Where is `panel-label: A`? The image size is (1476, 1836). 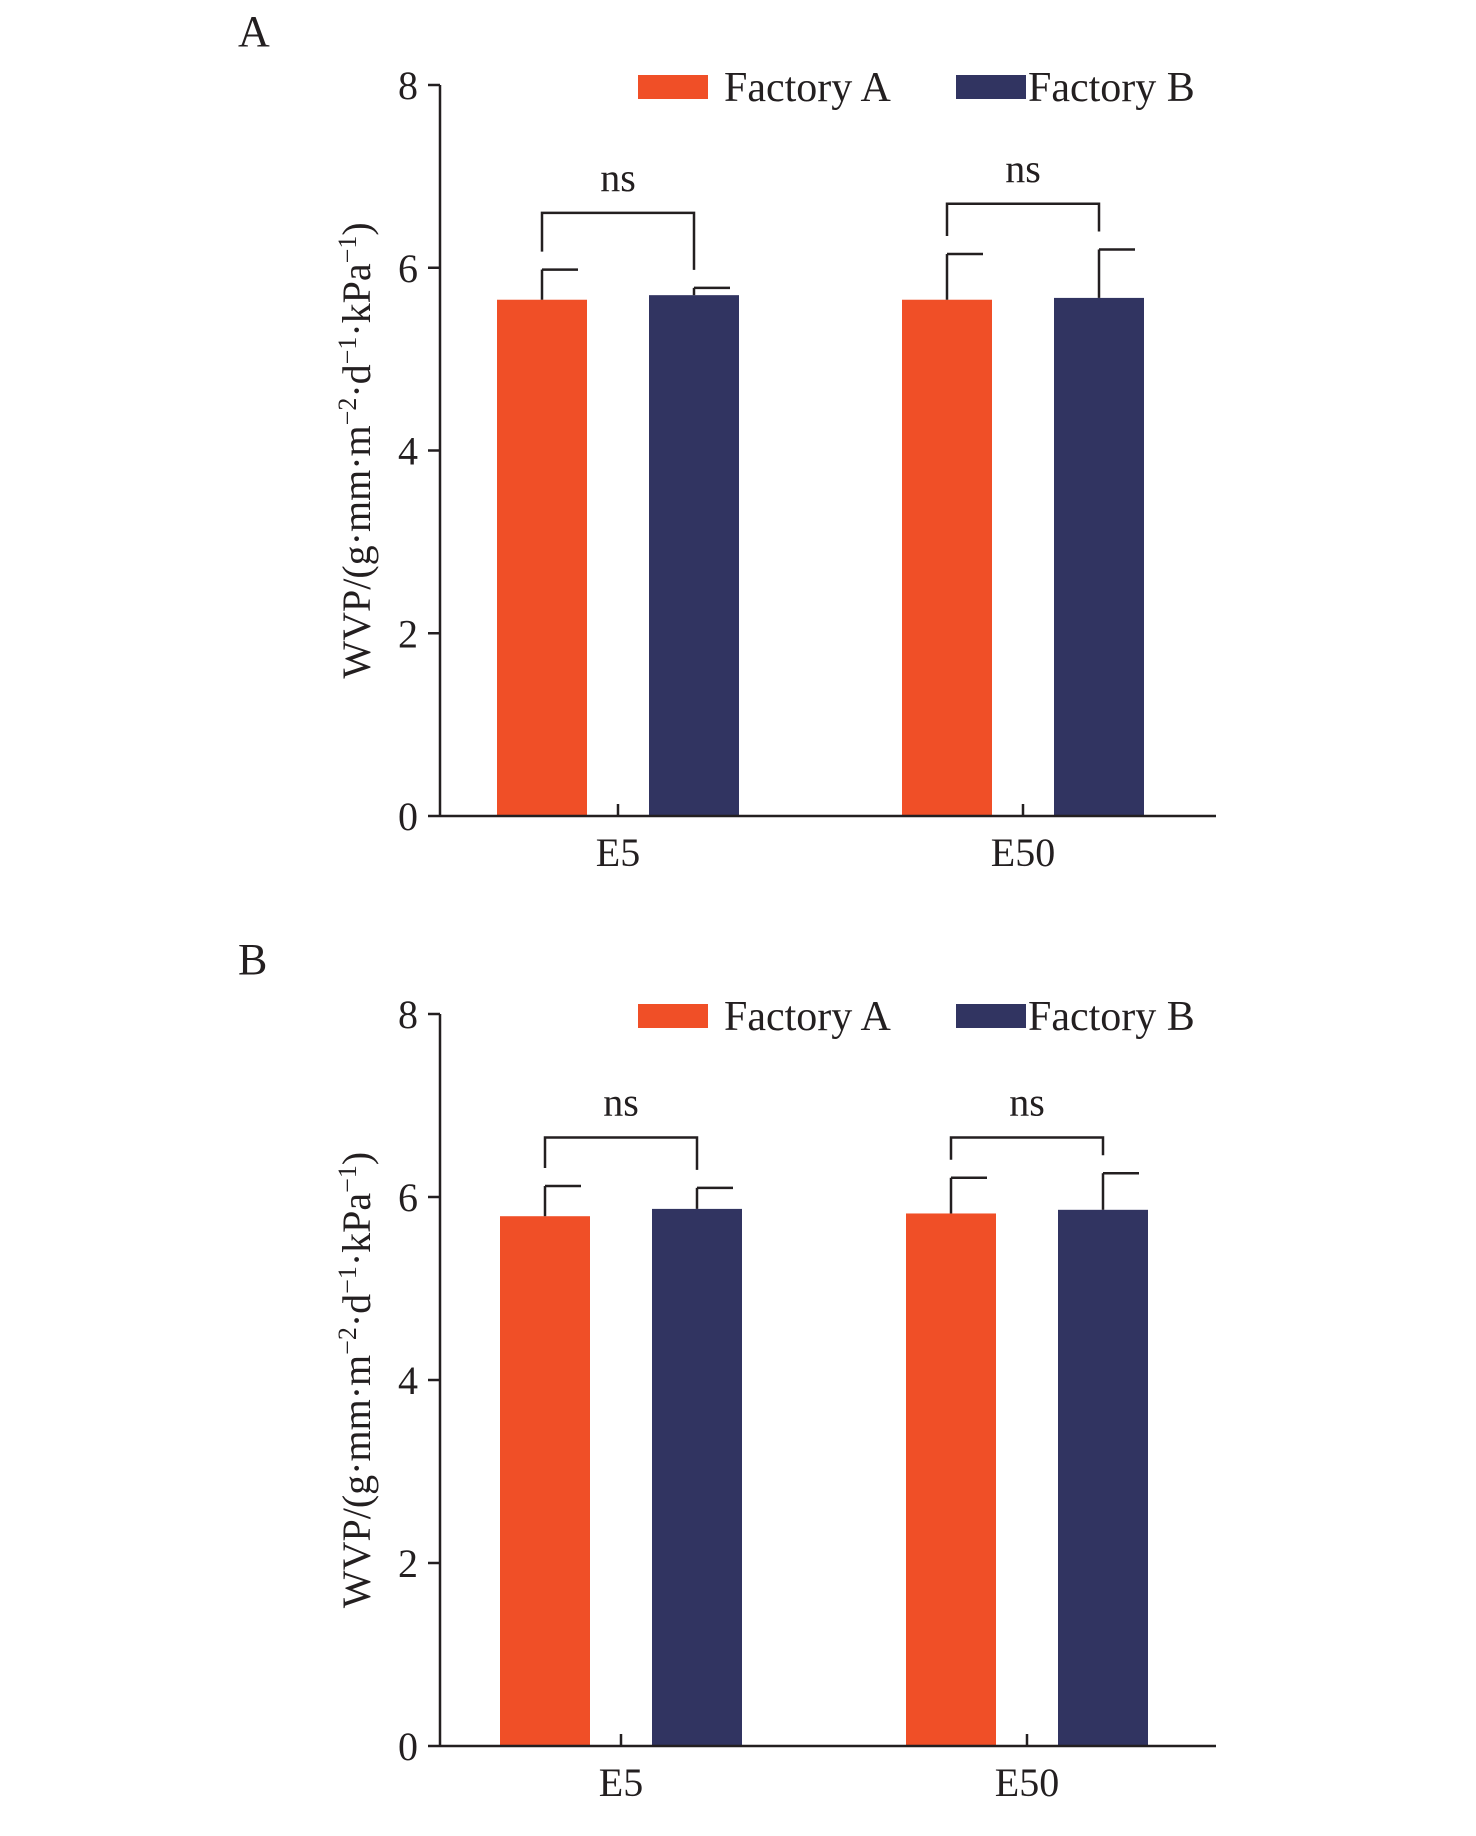 panel-label: A is located at coordinates (254, 31).